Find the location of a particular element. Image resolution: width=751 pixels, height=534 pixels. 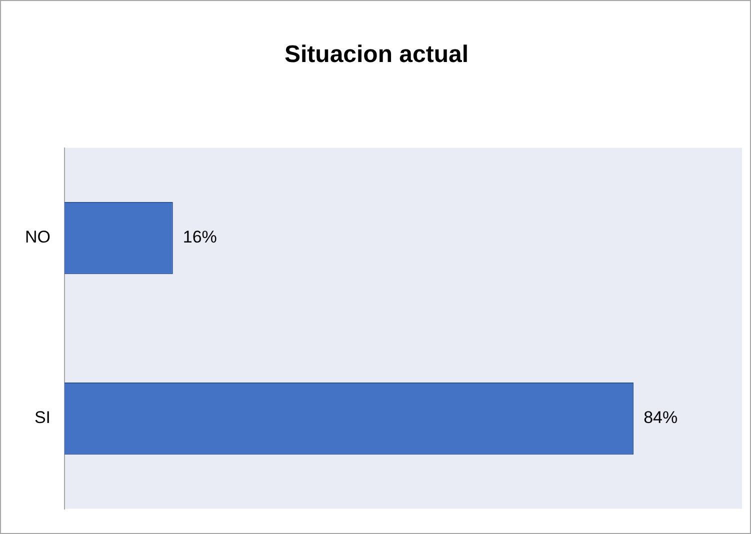

y-tick-label: SI is located at coordinates (42, 418).